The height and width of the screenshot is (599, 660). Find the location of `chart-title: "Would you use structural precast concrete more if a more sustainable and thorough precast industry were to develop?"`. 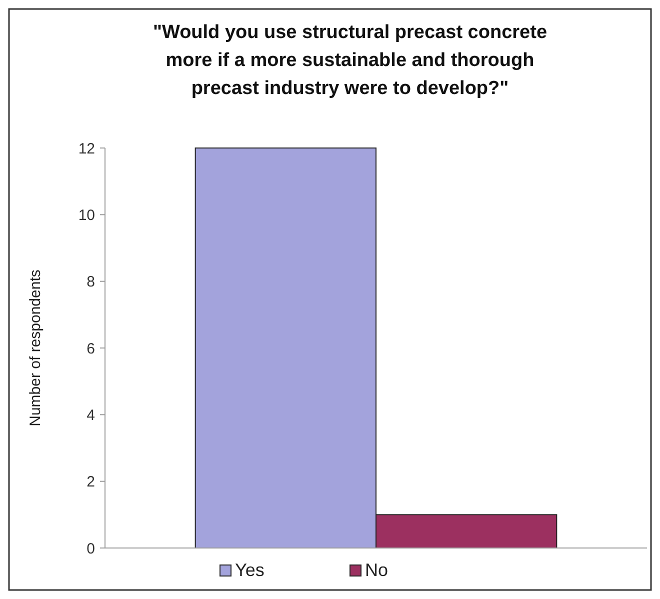

chart-title: "Would you use structural precast concrete more if a more sustainable and thorough precast industry were to develop?" is located at coordinates (350, 60).